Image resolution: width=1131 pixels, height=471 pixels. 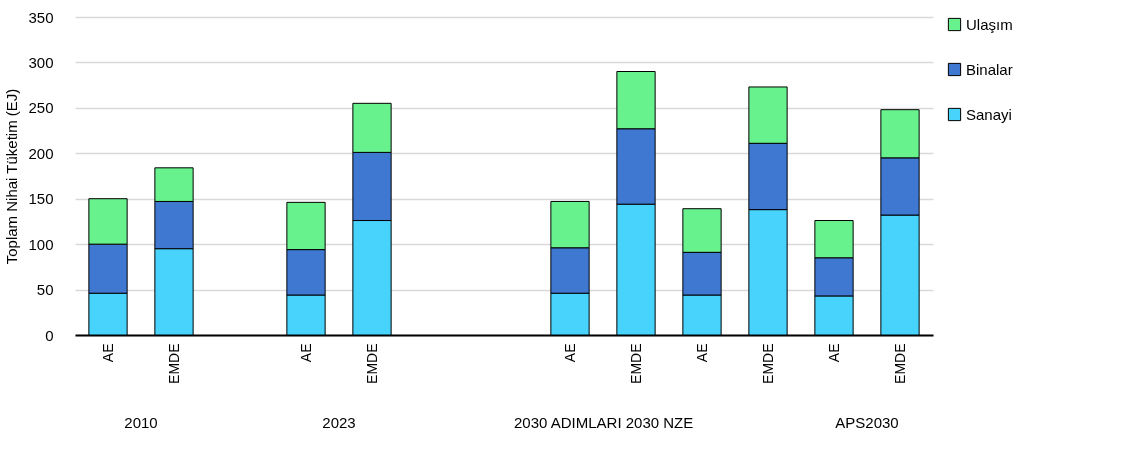 What do you see at coordinates (45, 290) in the screenshot?
I see `y-tick-label: 50` at bounding box center [45, 290].